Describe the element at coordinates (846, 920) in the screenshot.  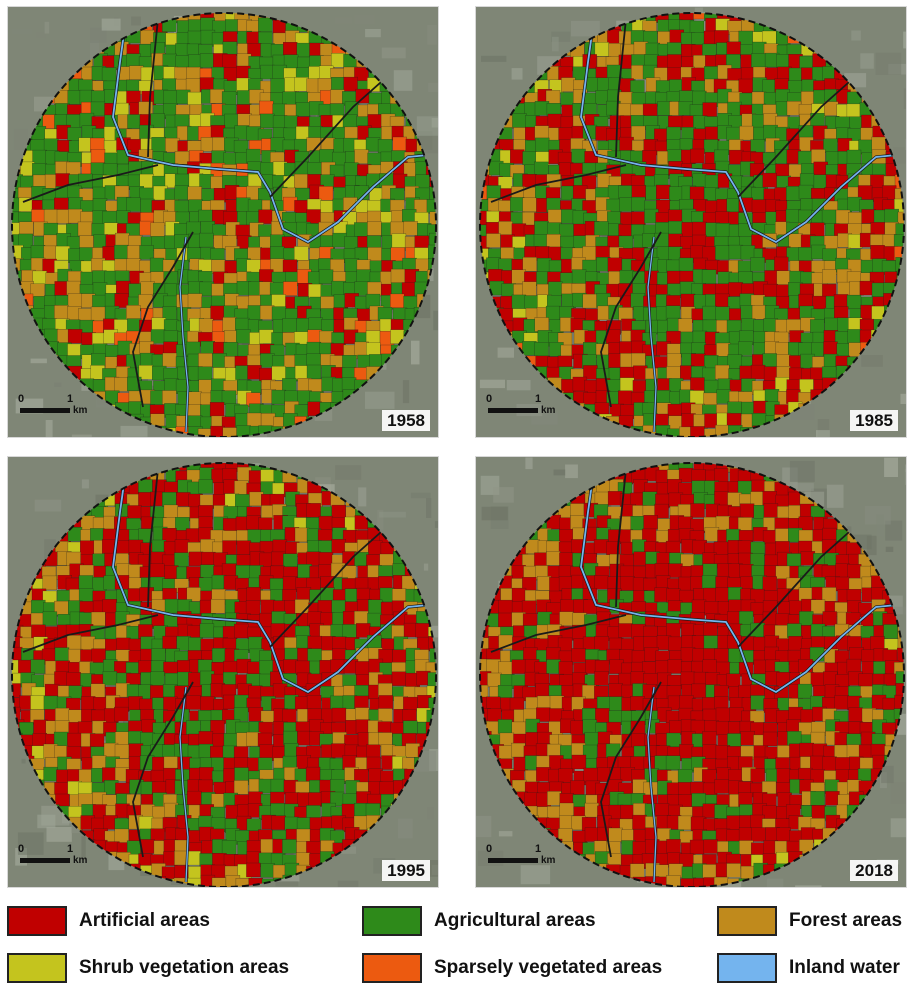
I see `legend-label-forest: Forest areas` at that location.